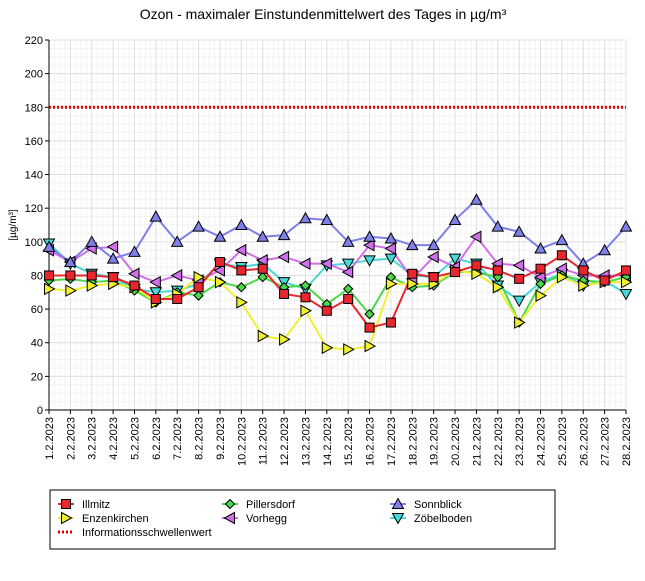 This screenshot has width=645, height=581. I want to click on y-tick-label: 60, so click(37, 310).